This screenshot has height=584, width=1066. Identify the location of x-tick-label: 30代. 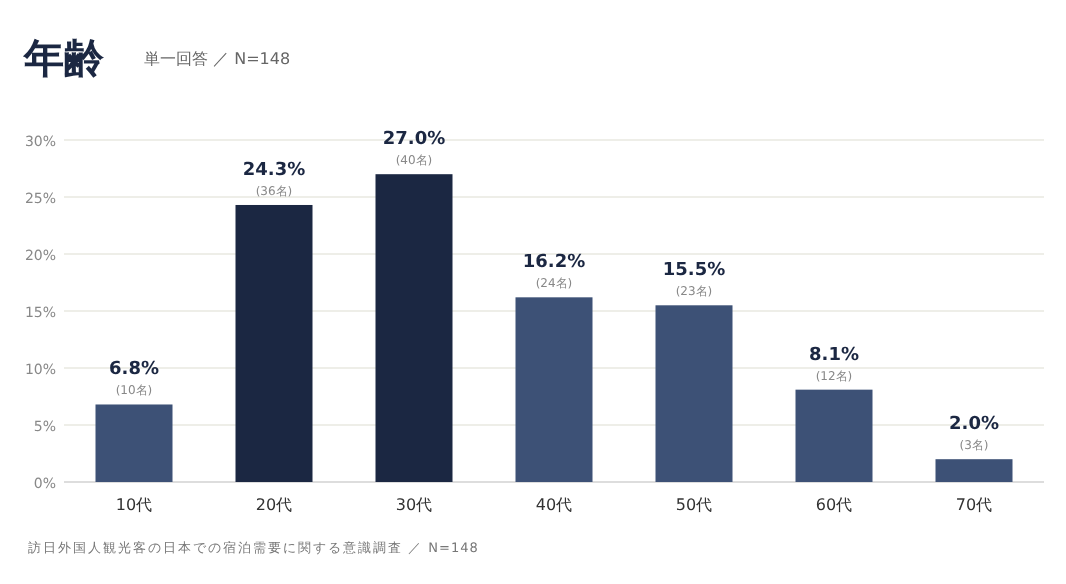
(414, 505).